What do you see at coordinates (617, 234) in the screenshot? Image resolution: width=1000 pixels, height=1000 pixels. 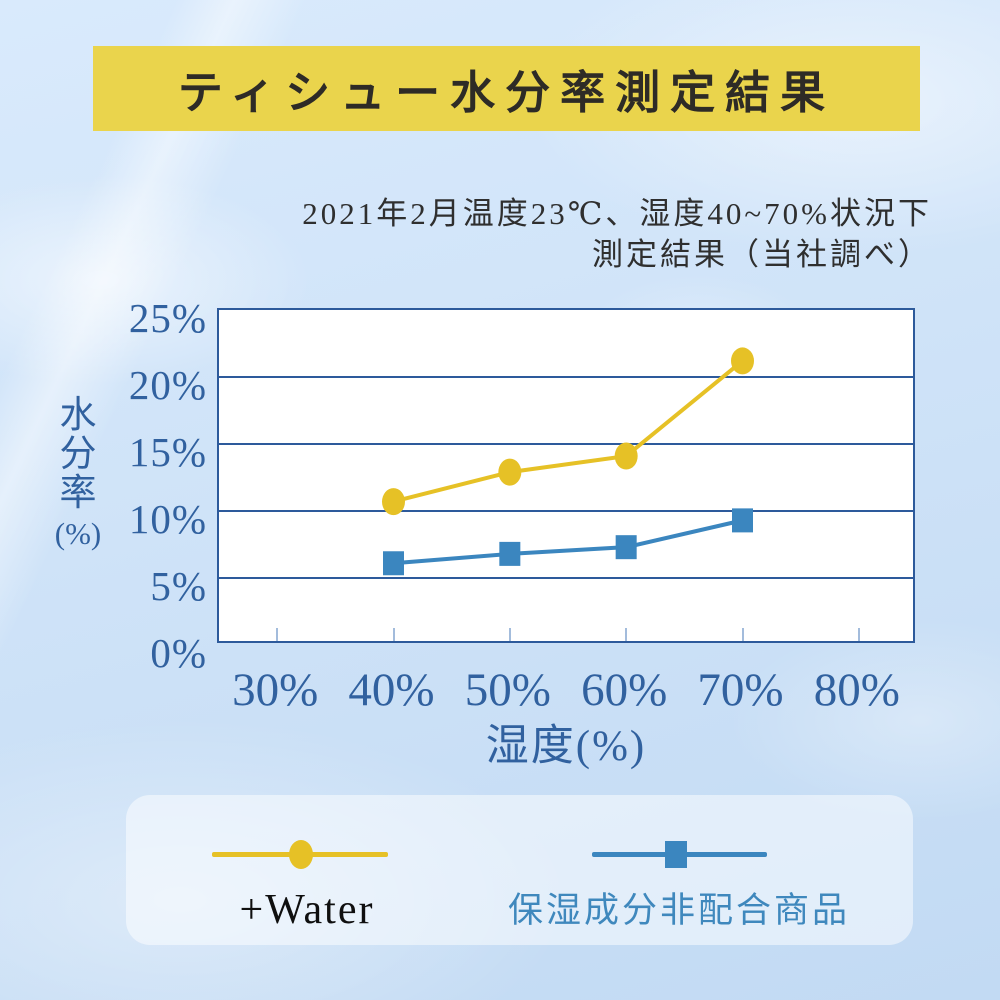 I see `chart-subtitle: 2021年2月温度23℃、湿度40~70%状況下 測定結果（当社調べ）` at bounding box center [617, 234].